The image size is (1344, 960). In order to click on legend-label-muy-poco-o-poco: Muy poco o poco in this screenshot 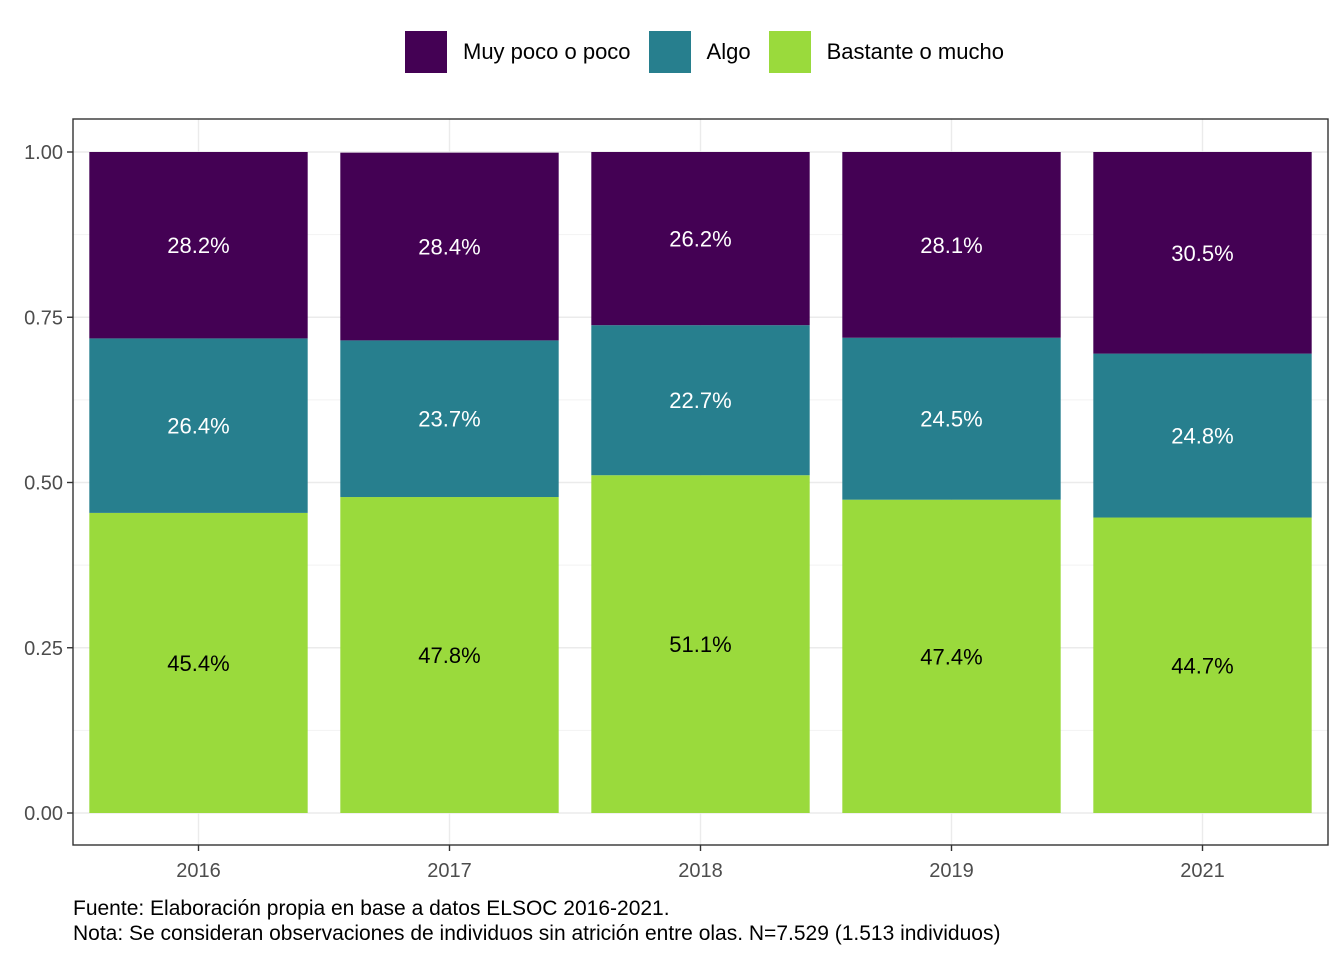, I will do `click(547, 51)`.